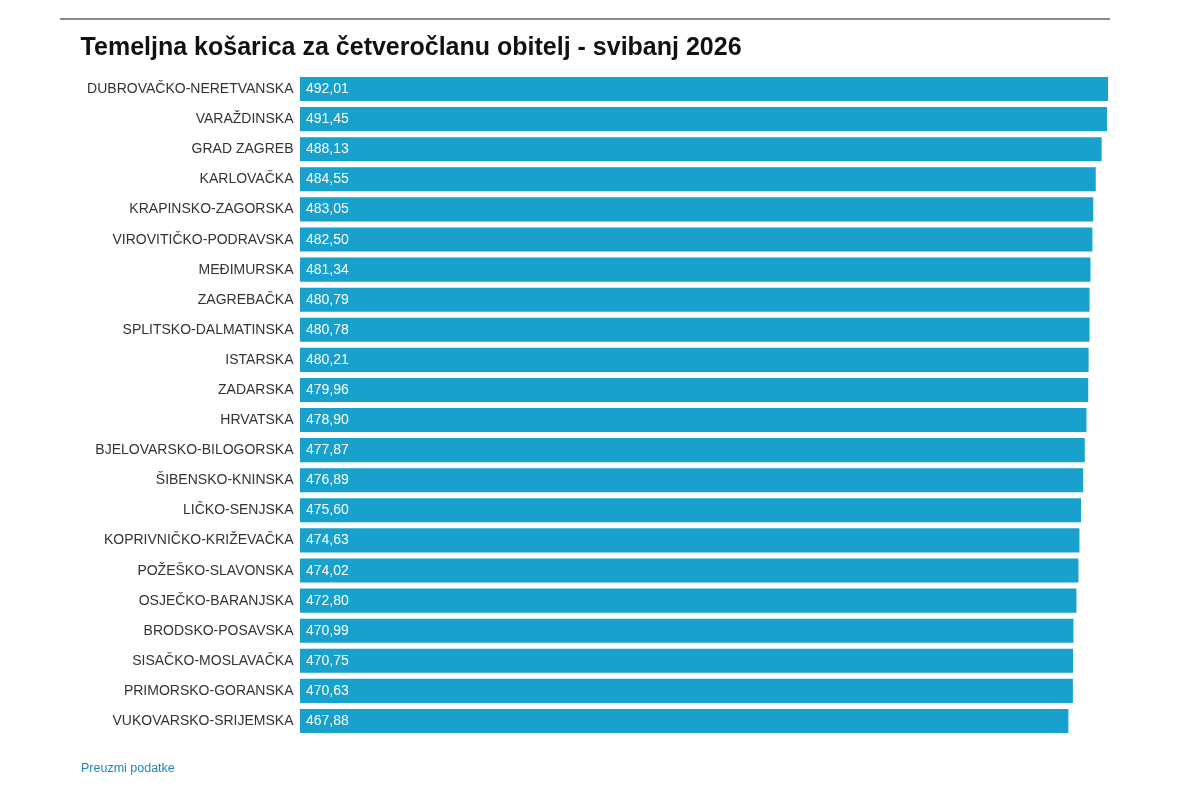 The height and width of the screenshot is (800, 1200). Describe the element at coordinates (213, 659) in the screenshot. I see `y-tick-label: SISAČKO-MOSLAVAČKA` at that location.